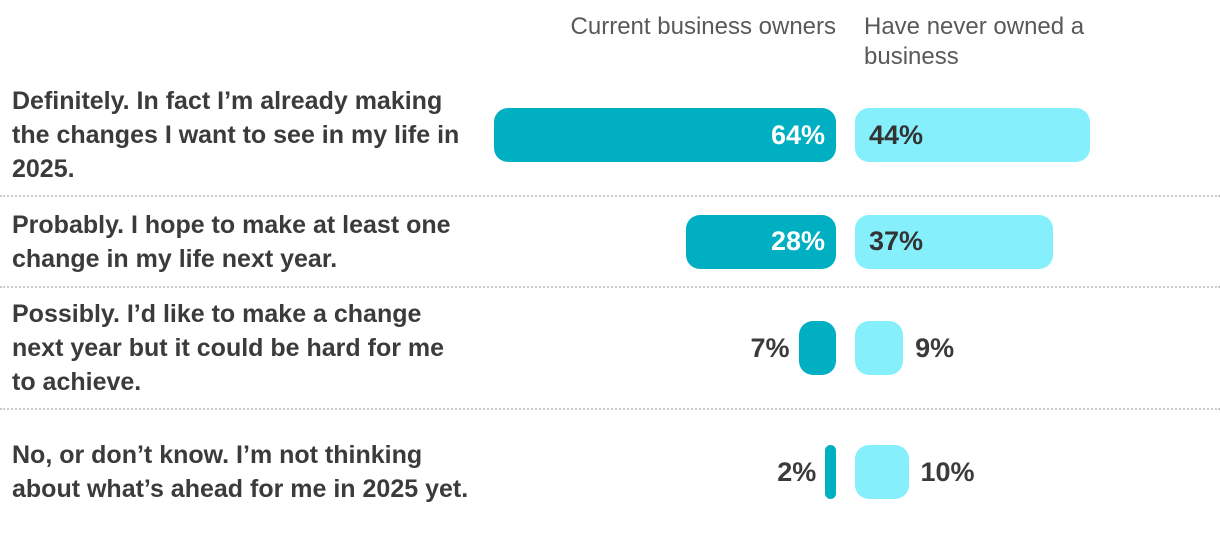 Image resolution: width=1220 pixels, height=534 pixels. What do you see at coordinates (896, 134) in the screenshot?
I see `bar-value-label: 44%` at bounding box center [896, 134].